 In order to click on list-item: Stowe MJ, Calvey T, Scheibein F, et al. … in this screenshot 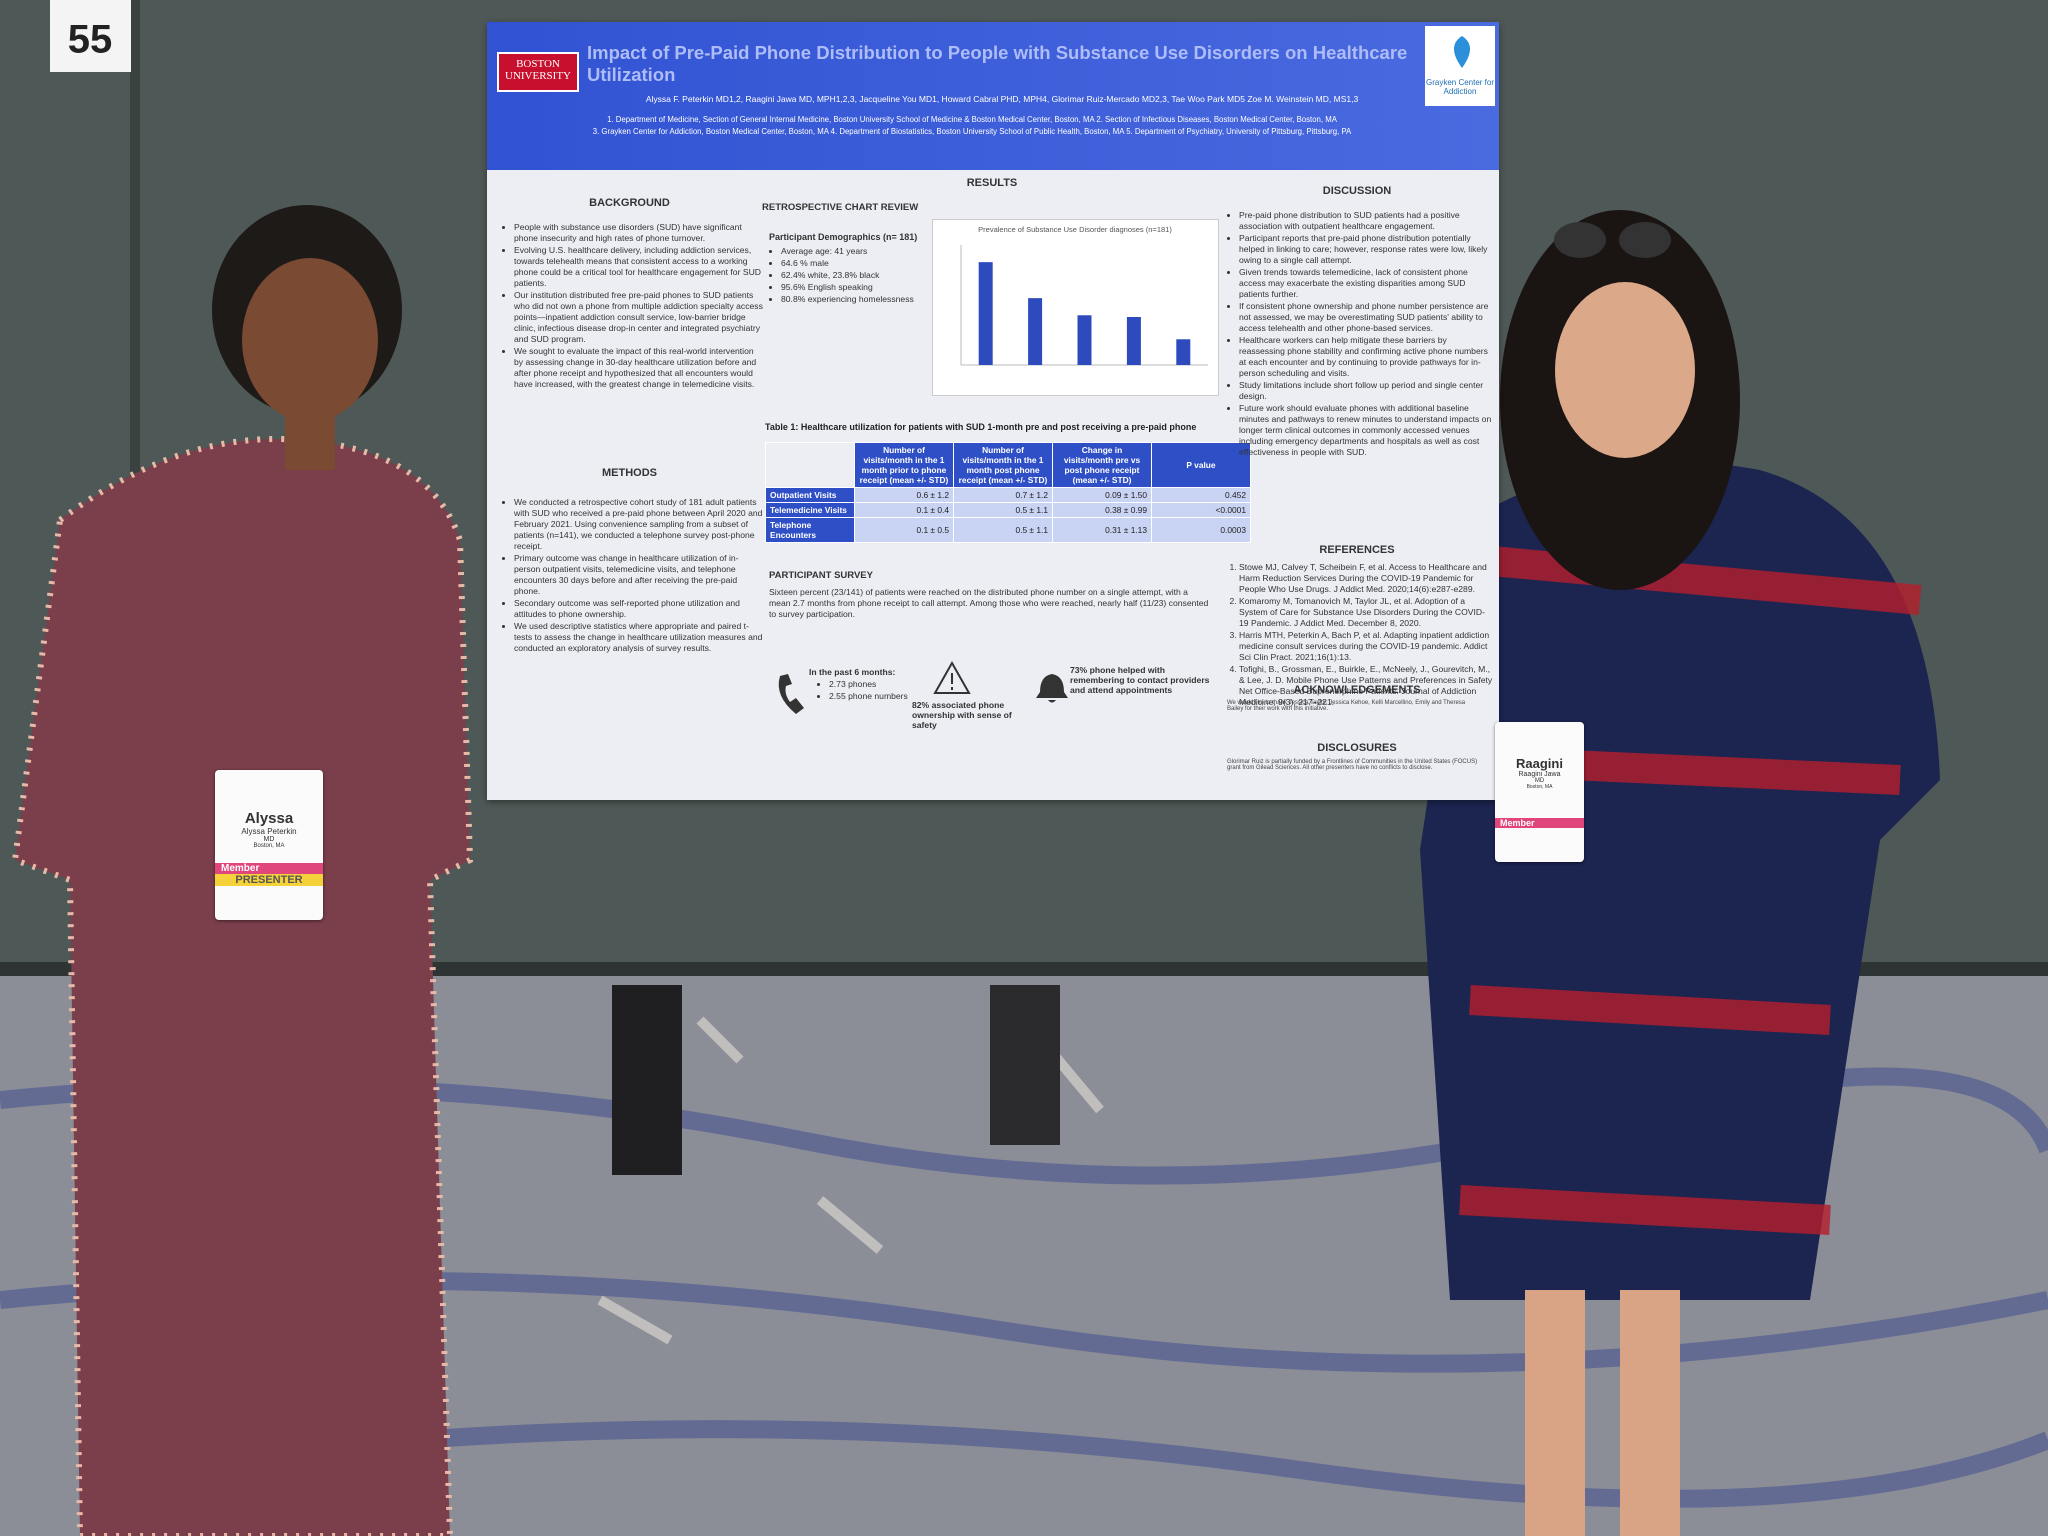, I will do `click(1366, 578)`.